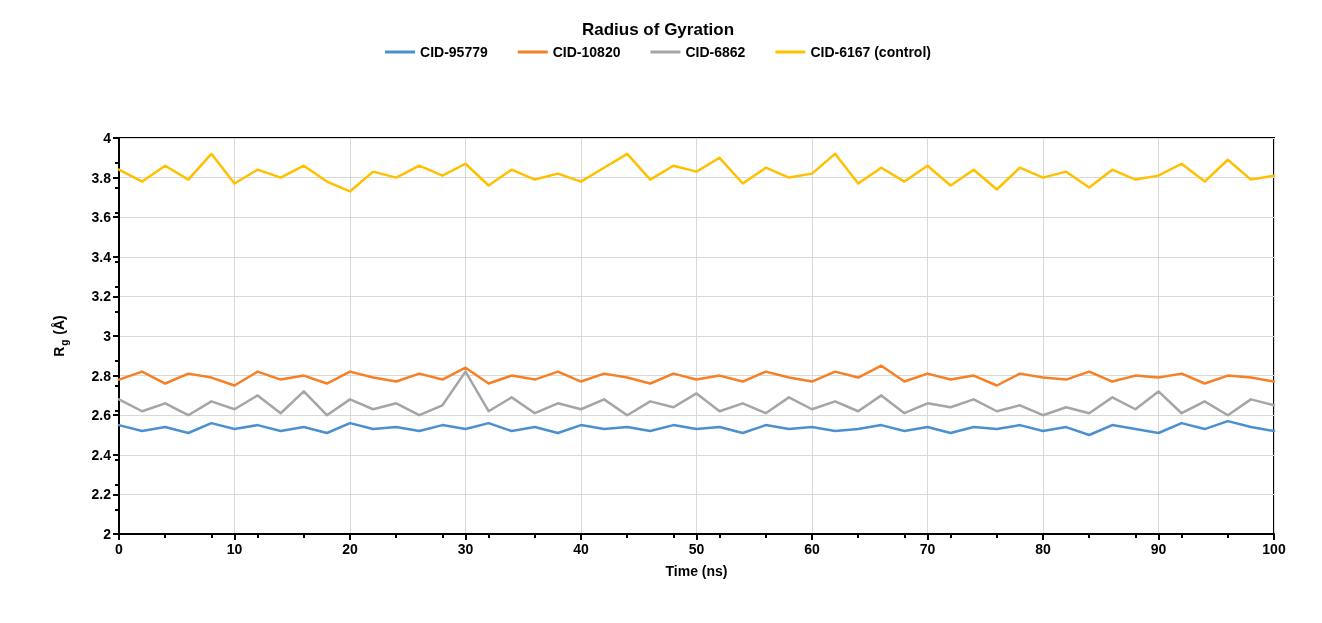 The width and height of the screenshot is (1322, 623). I want to click on y-tick-label: 2.6, so click(101, 415).